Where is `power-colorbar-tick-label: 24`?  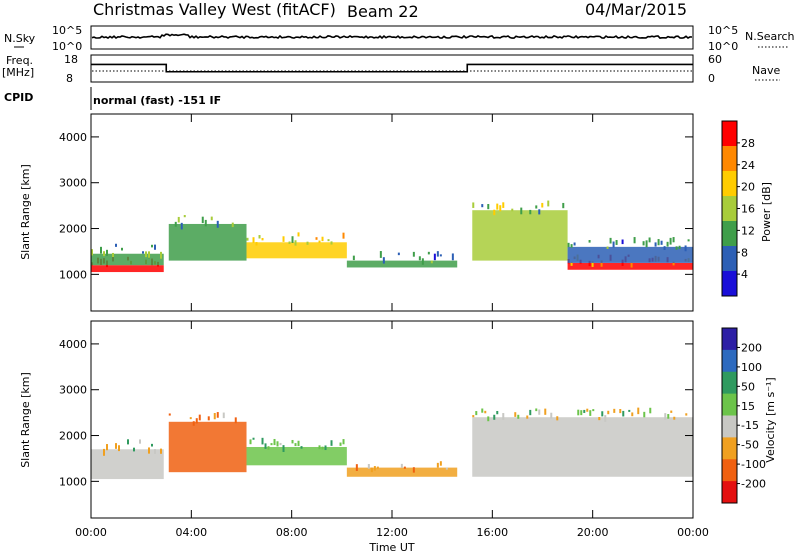
power-colorbar-tick-label: 24 is located at coordinates (748, 165).